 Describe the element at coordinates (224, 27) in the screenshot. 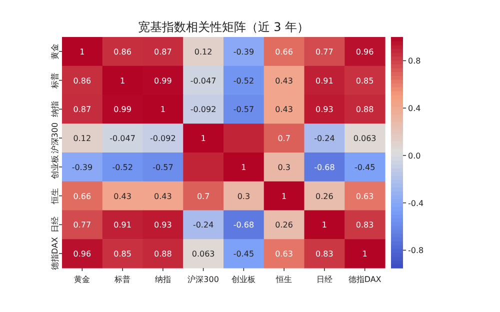

I see `chart-title: 宽基指数相关性矩阵（近 3 年）` at that location.